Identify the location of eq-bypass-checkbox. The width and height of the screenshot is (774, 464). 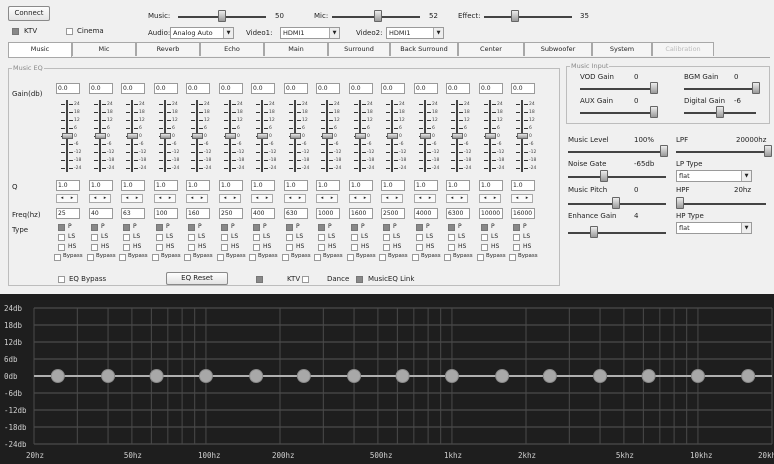
(61, 279).